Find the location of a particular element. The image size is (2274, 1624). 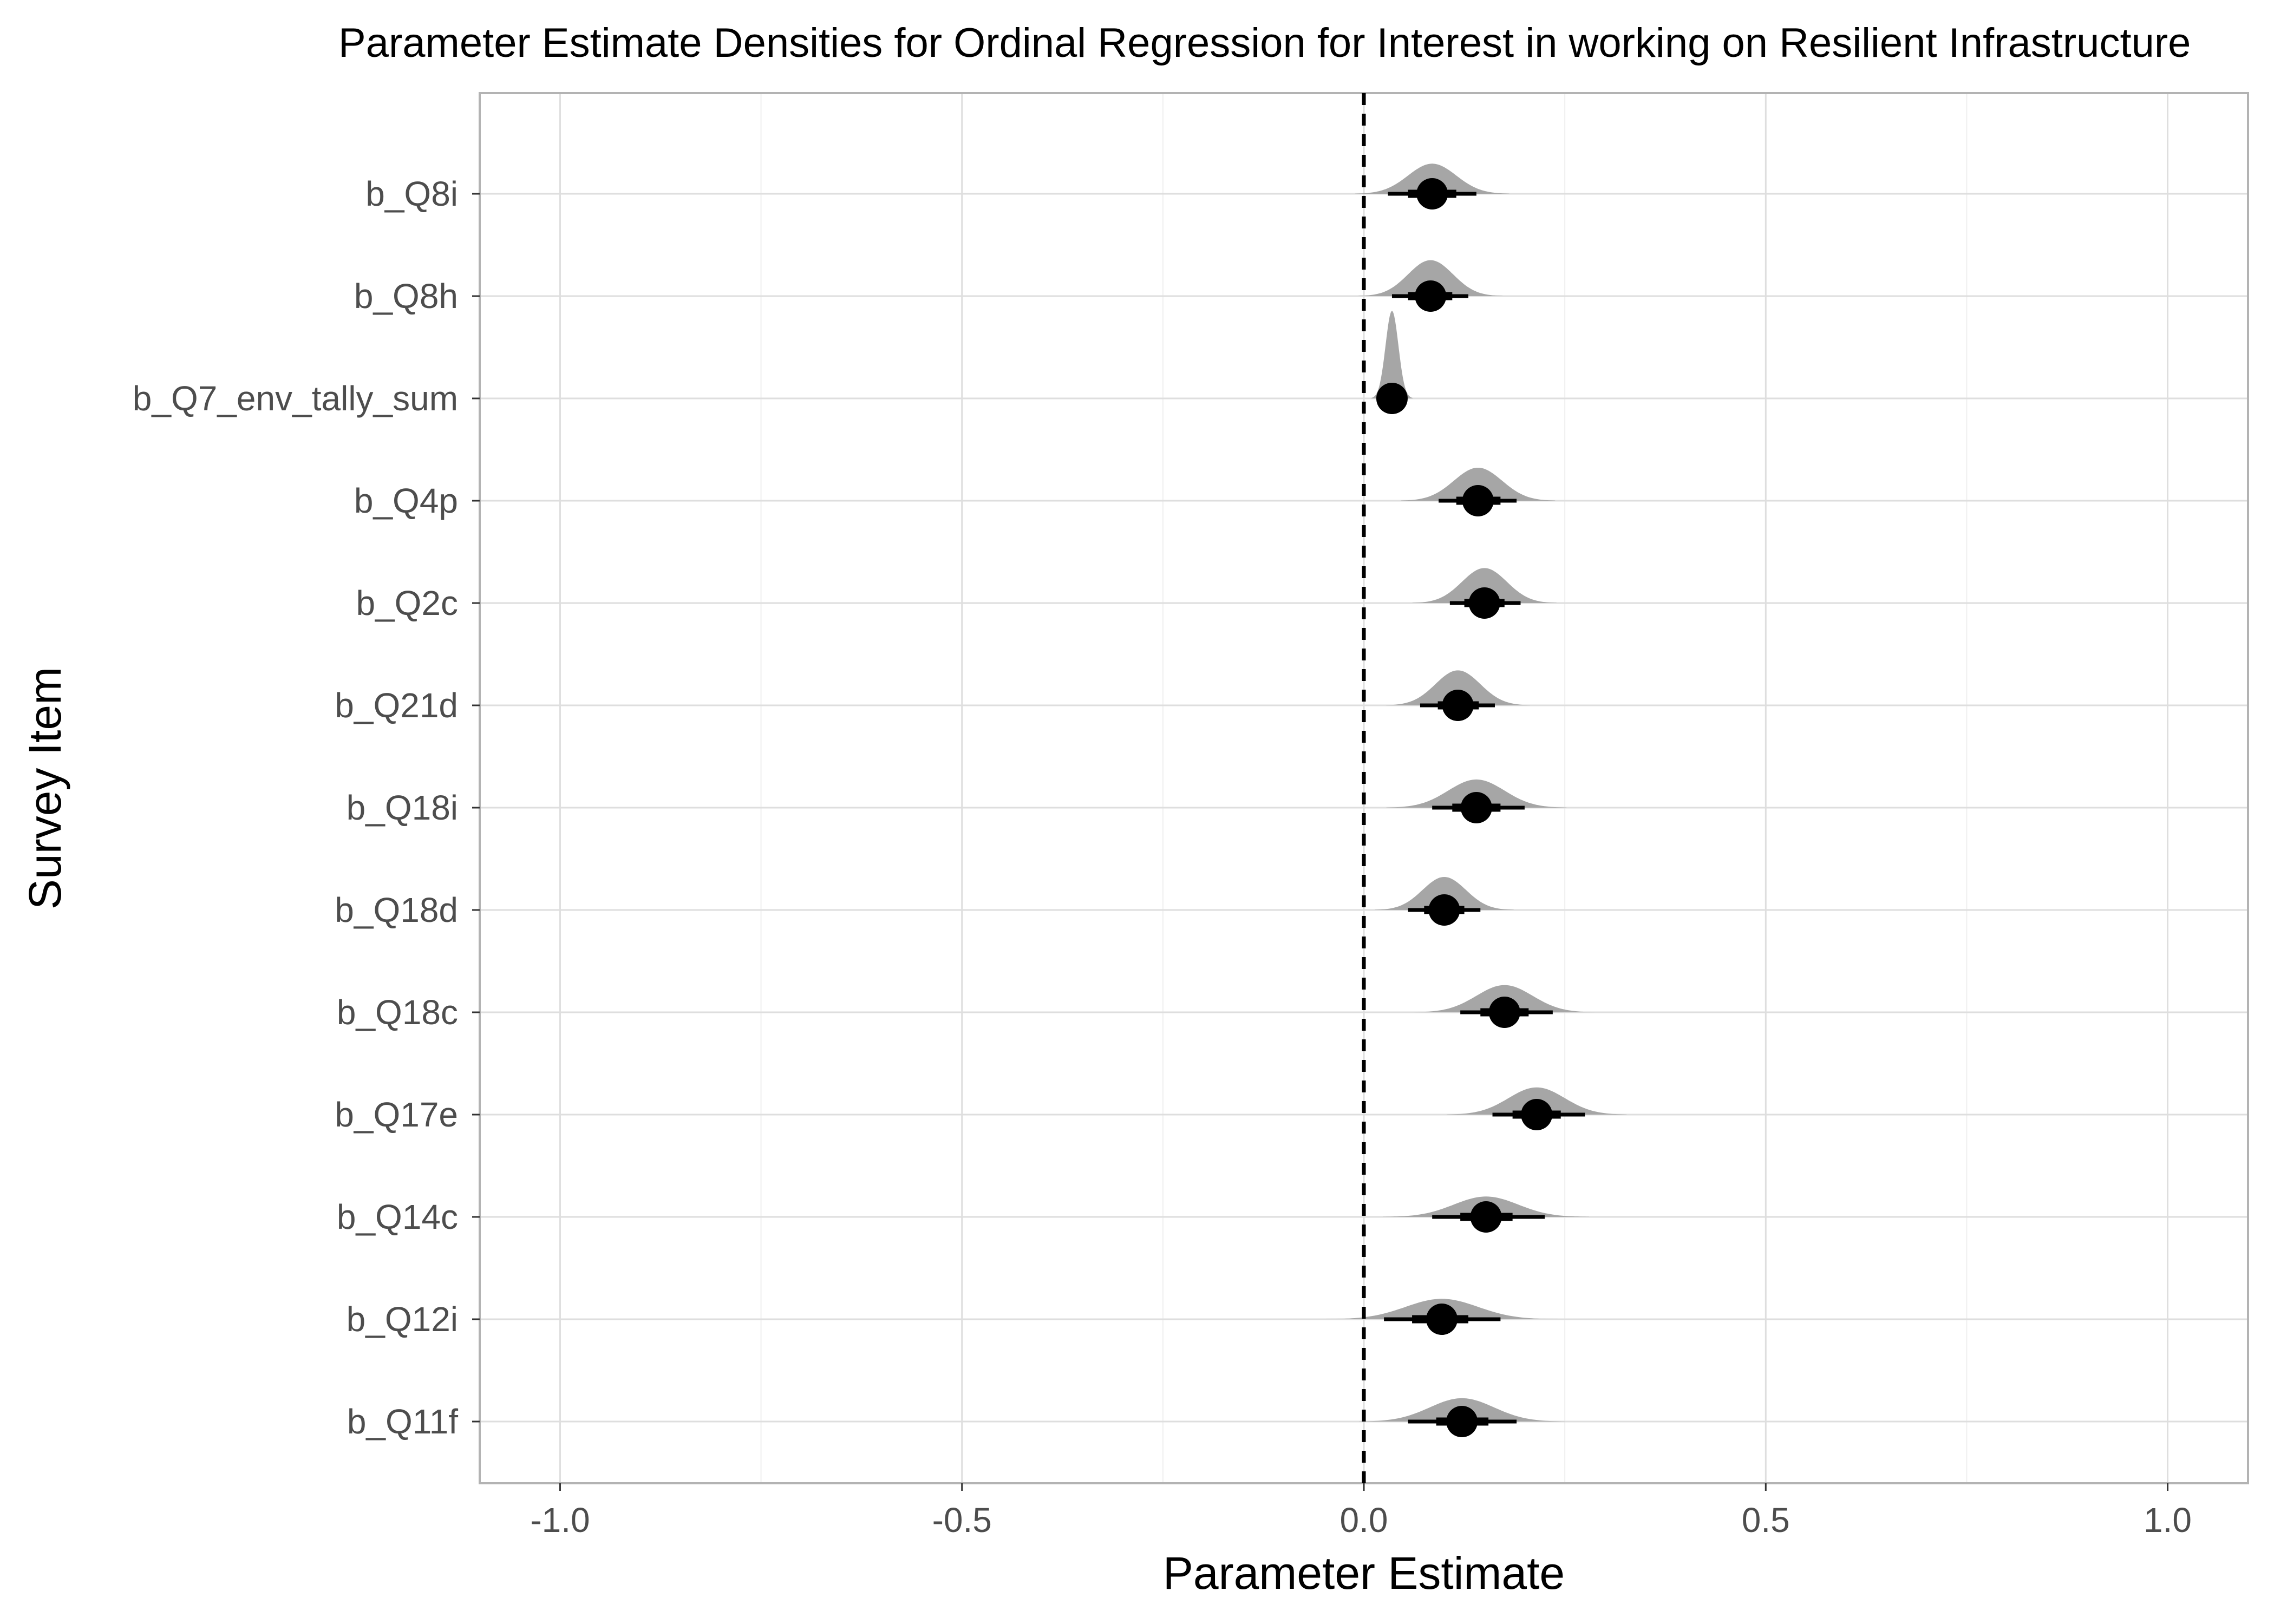

y-tick-label: b_Q8h is located at coordinates (406, 296).